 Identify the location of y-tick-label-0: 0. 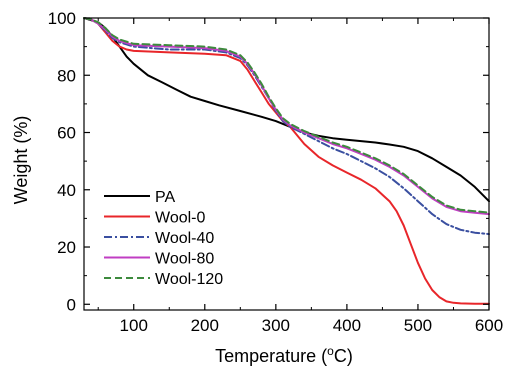
(71, 304).